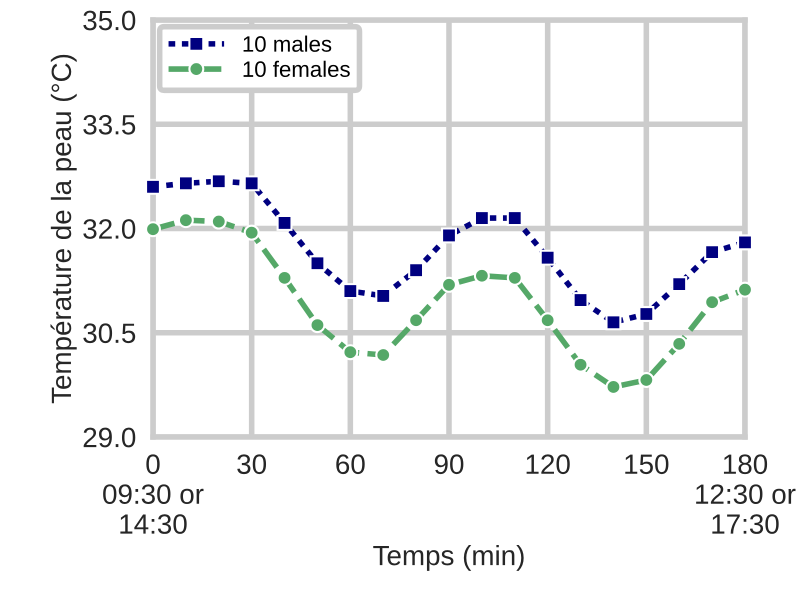  Describe the element at coordinates (109, 229) in the screenshot. I see `y-tick-label: 32.0` at that location.